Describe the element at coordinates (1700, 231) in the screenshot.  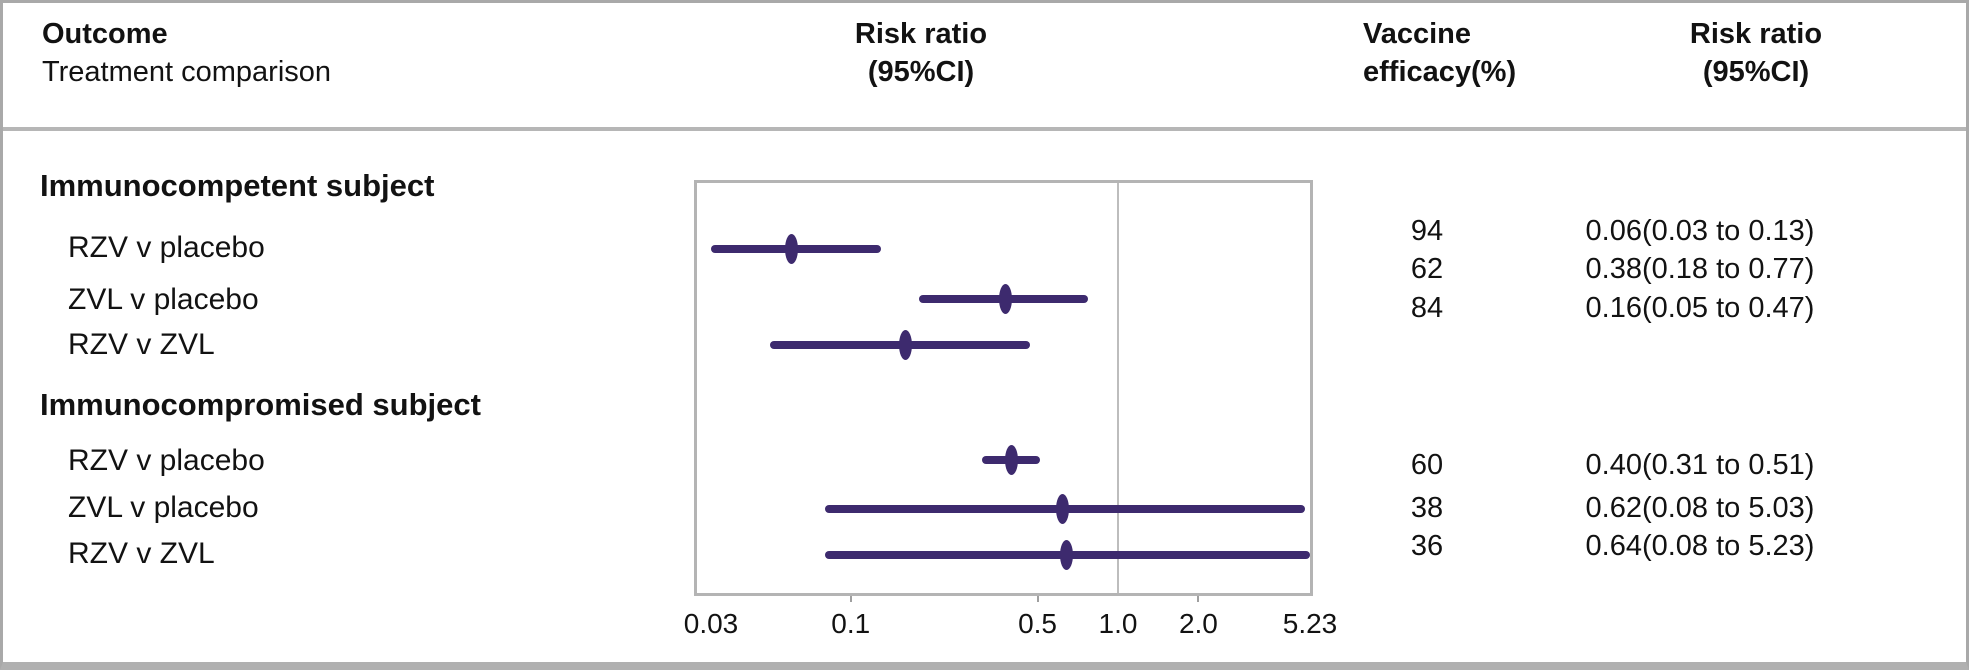
I see `risk-ratio-ci-value: 0.06(0.03 to 0.13)` at that location.